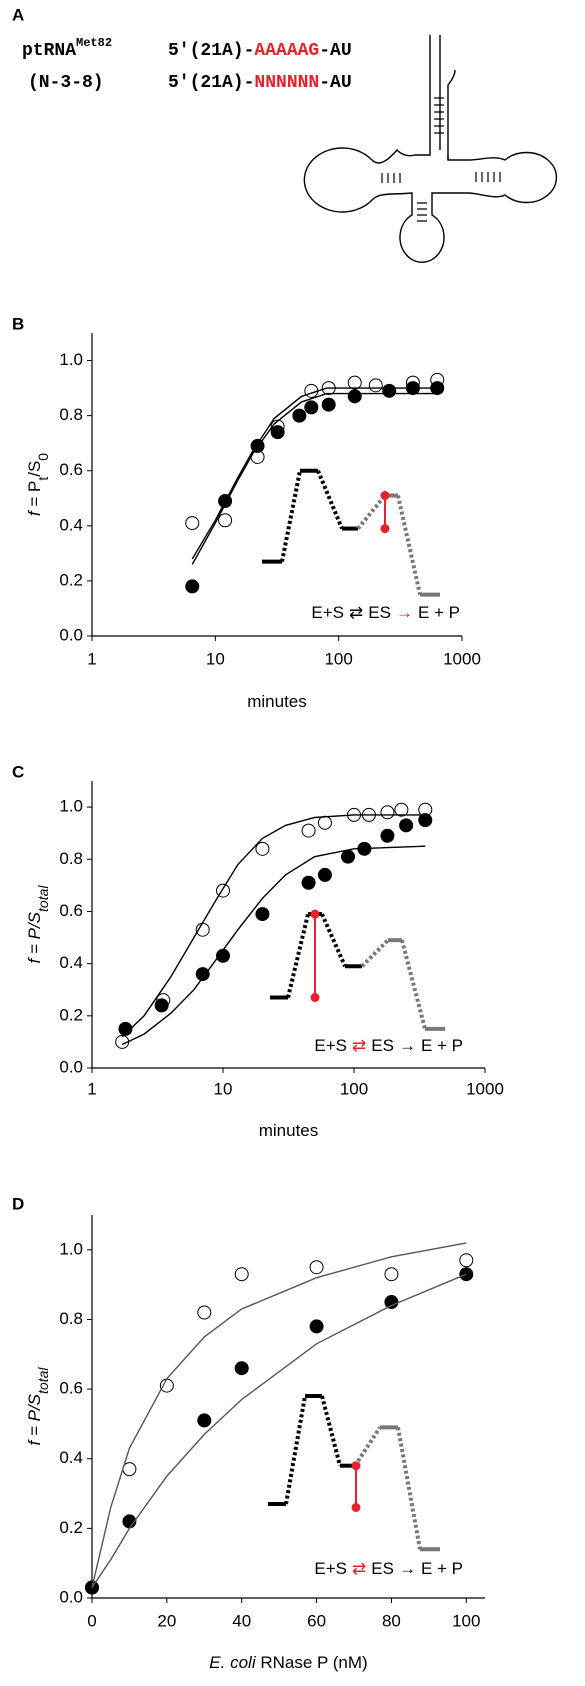 The image size is (585, 1686). I want to click on text-part: 0, so click(43, 457).